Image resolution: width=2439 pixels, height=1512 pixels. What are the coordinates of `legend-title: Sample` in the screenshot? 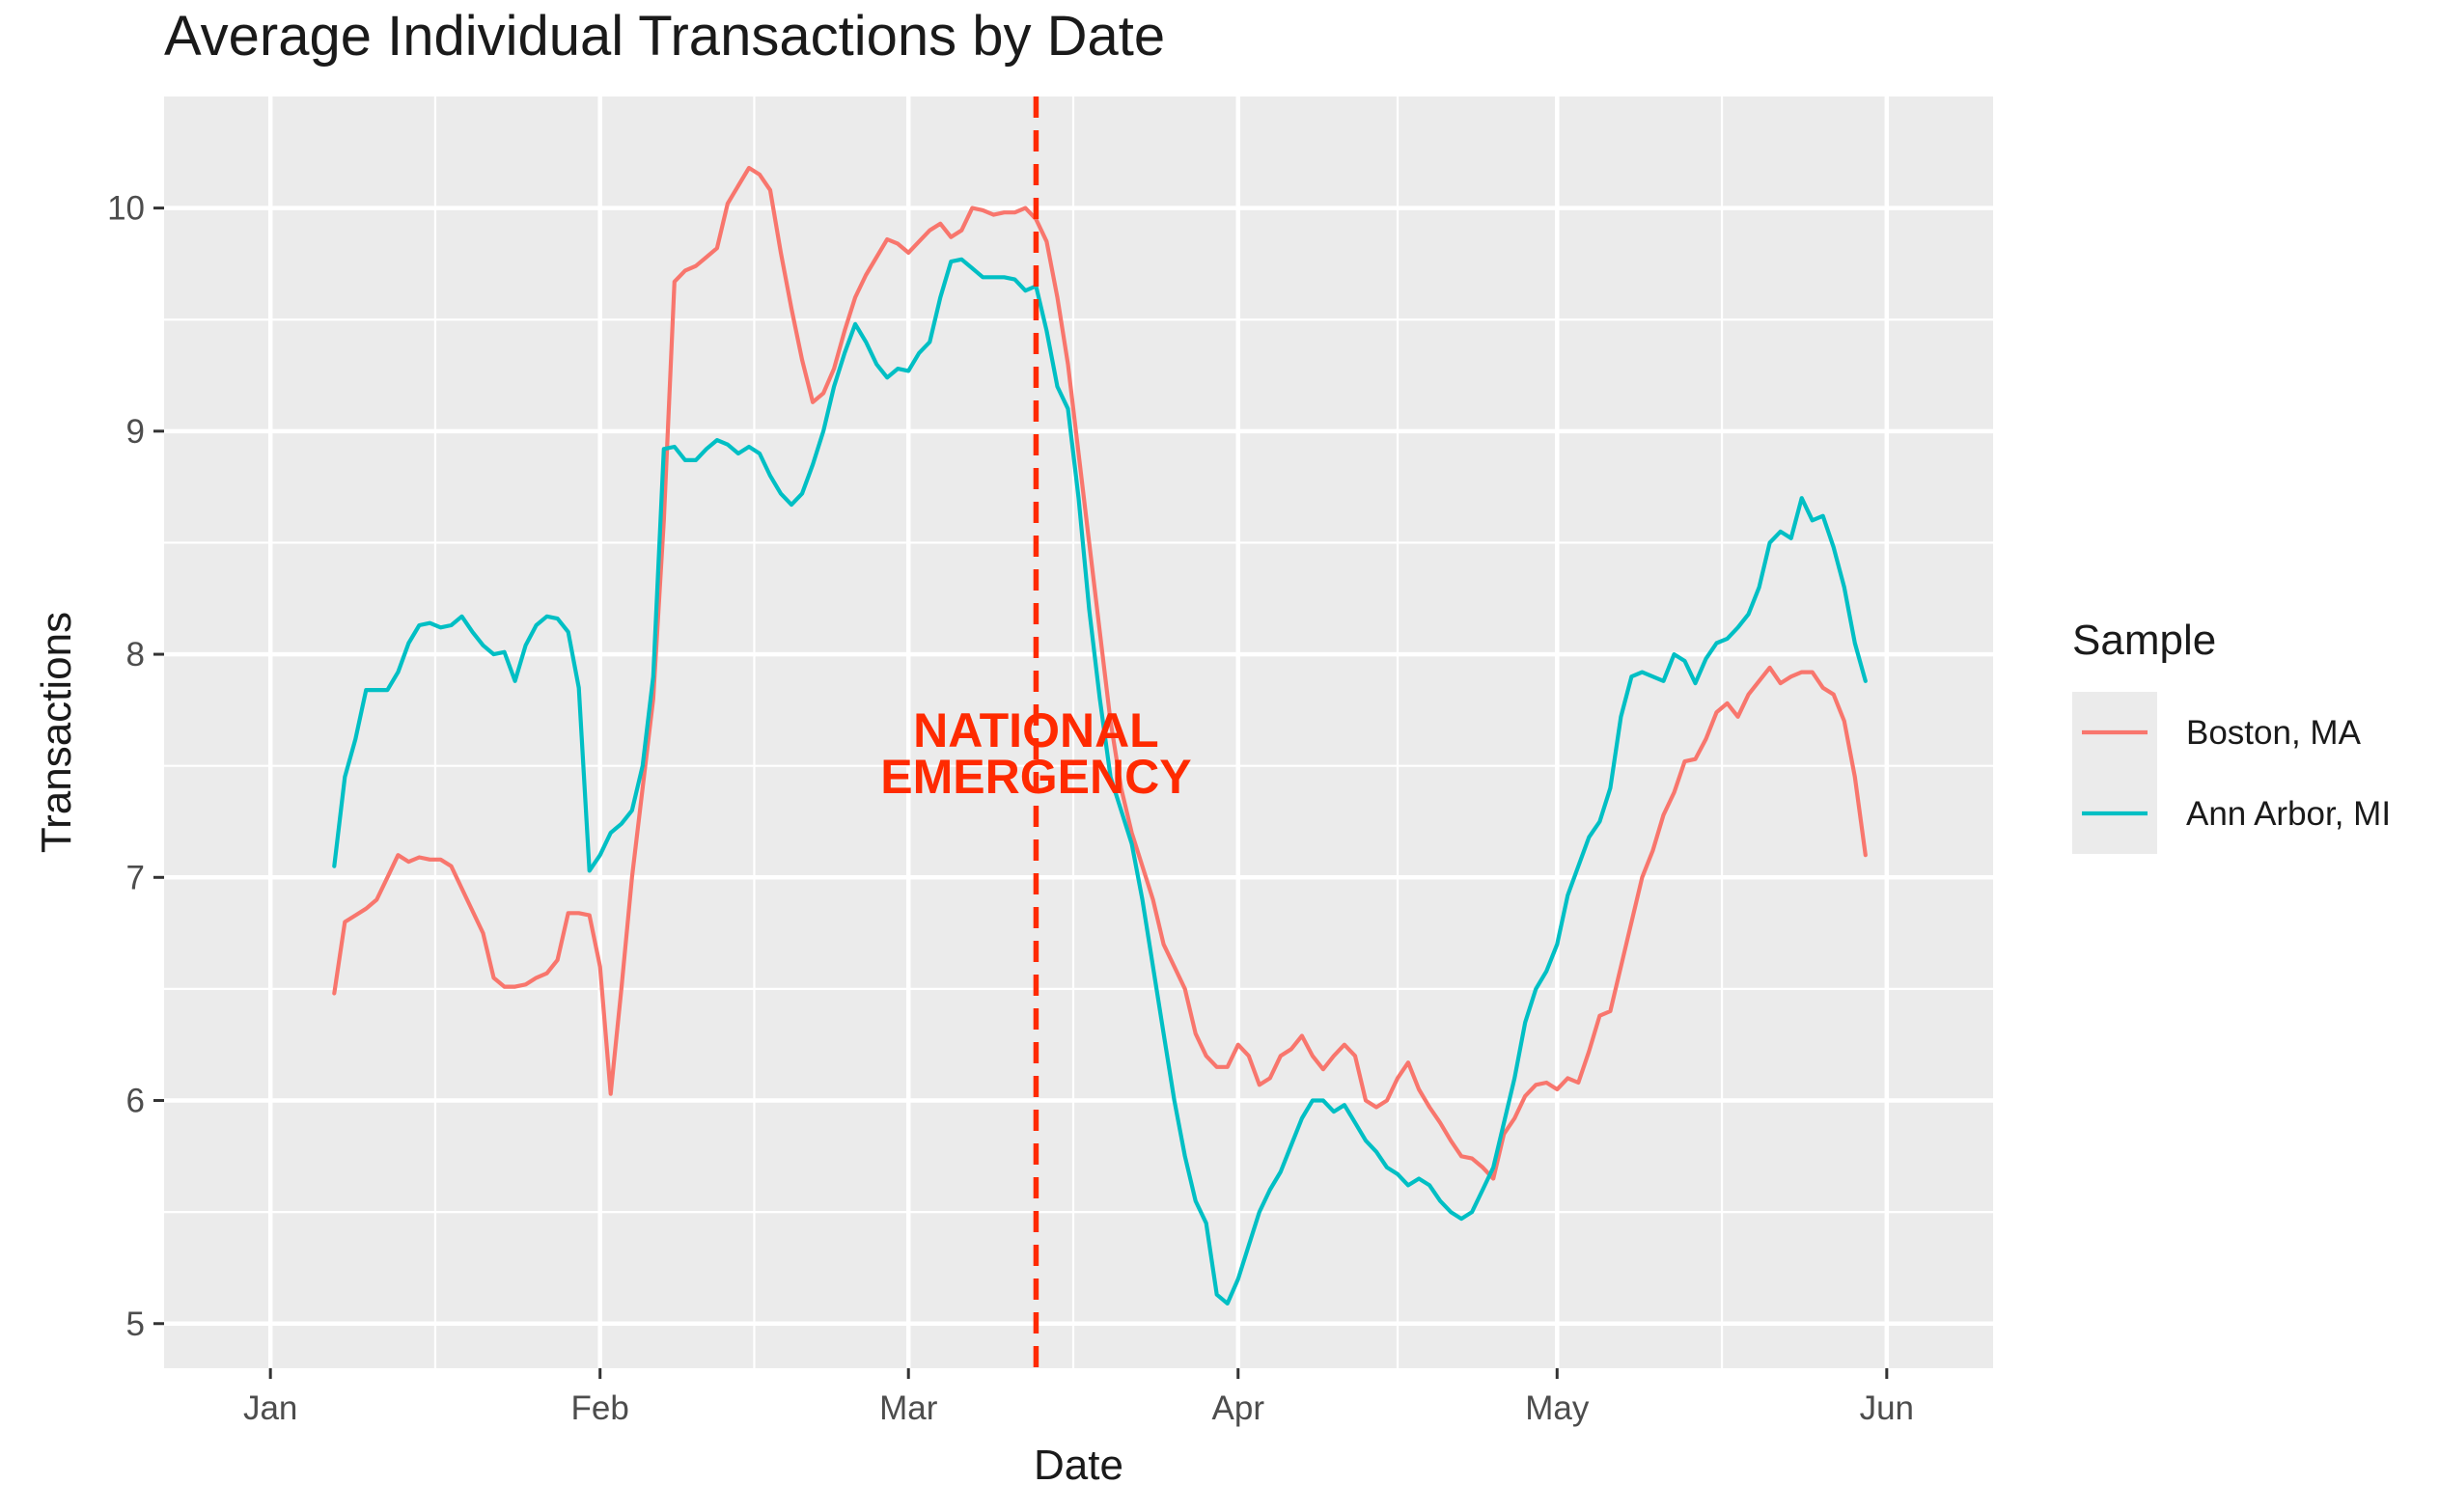 It's located at (2144, 640).